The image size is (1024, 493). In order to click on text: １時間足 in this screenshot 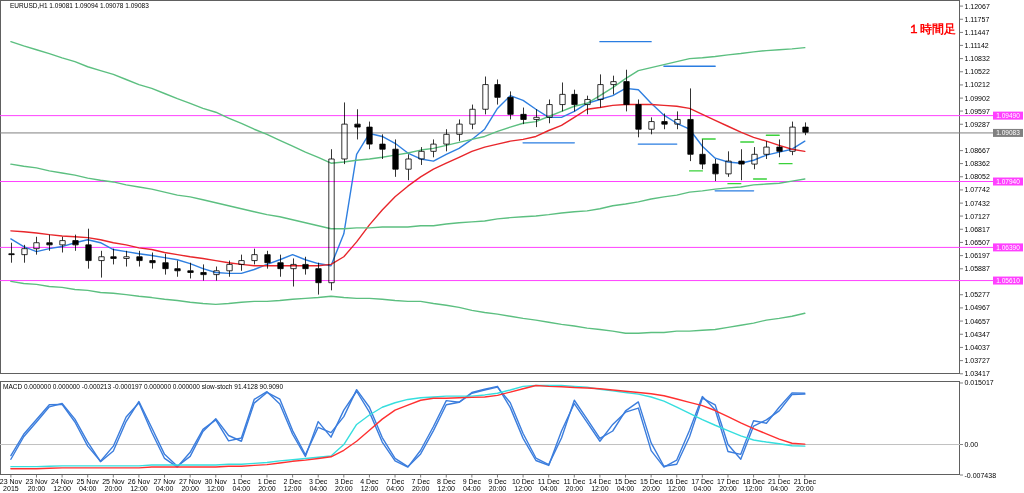, I will do `click(932, 29)`.